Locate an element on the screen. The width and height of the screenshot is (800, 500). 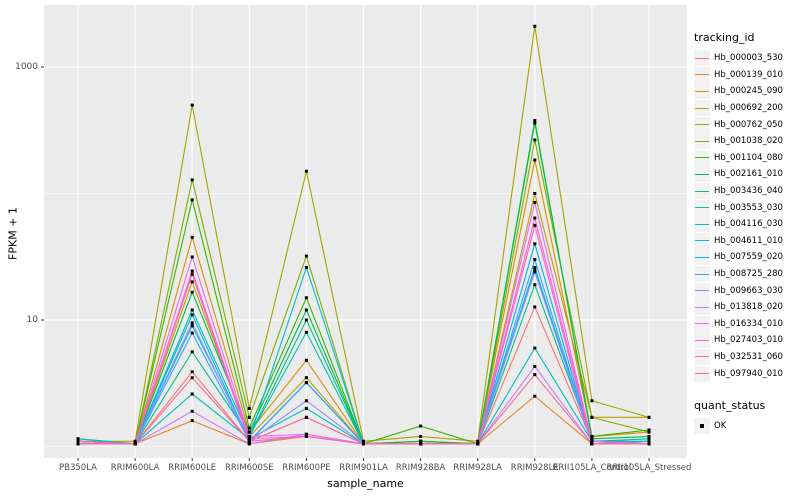
legend-label: Hb_007559_020 is located at coordinates (748, 257).